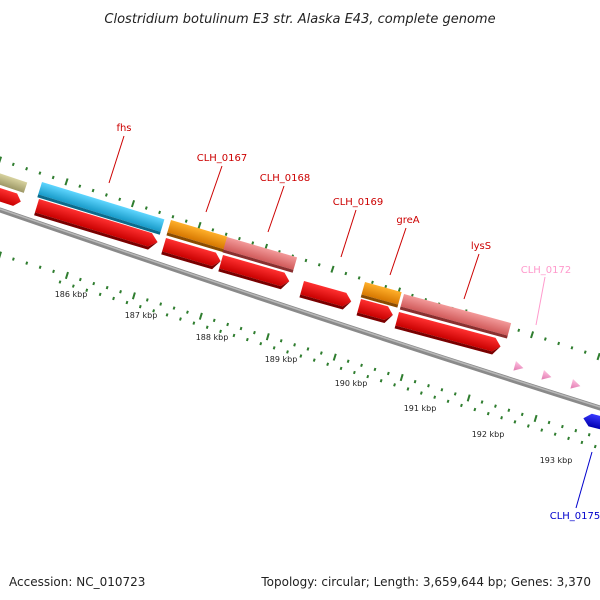  I want to click on scale-label-192: 192 kbp, so click(488, 434).